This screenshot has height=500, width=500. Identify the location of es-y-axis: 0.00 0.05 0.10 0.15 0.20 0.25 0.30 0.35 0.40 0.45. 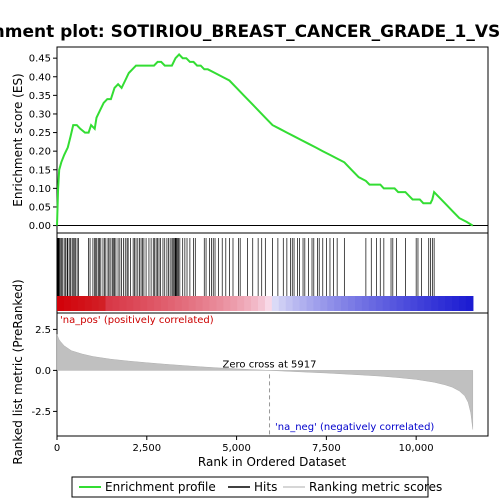
(43, 143).